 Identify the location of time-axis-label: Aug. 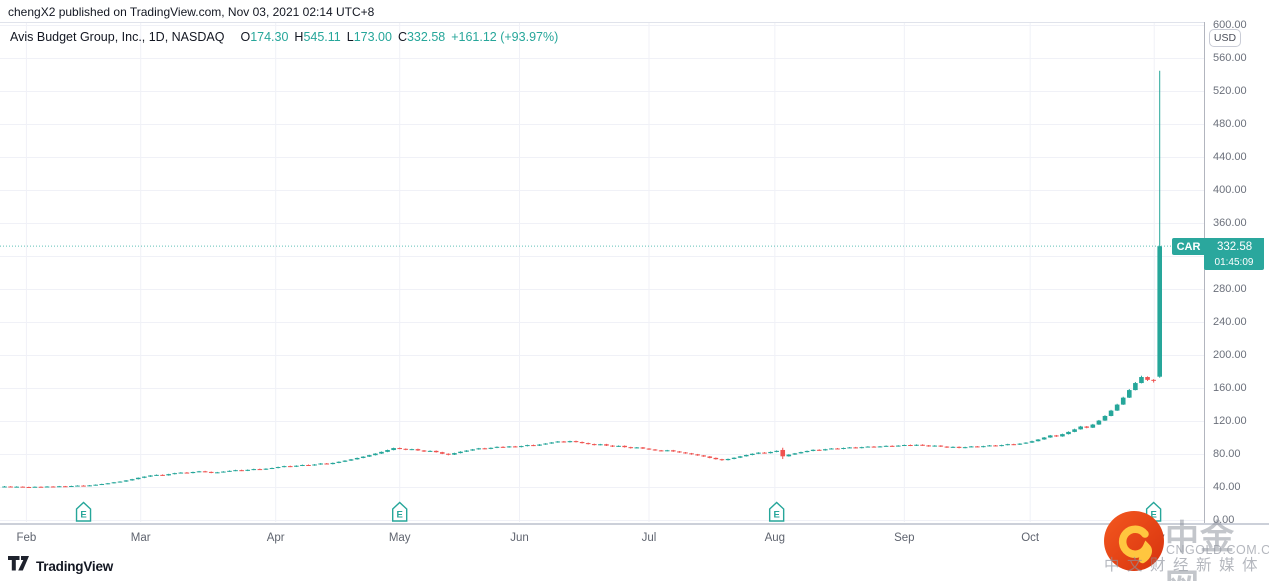
(775, 538).